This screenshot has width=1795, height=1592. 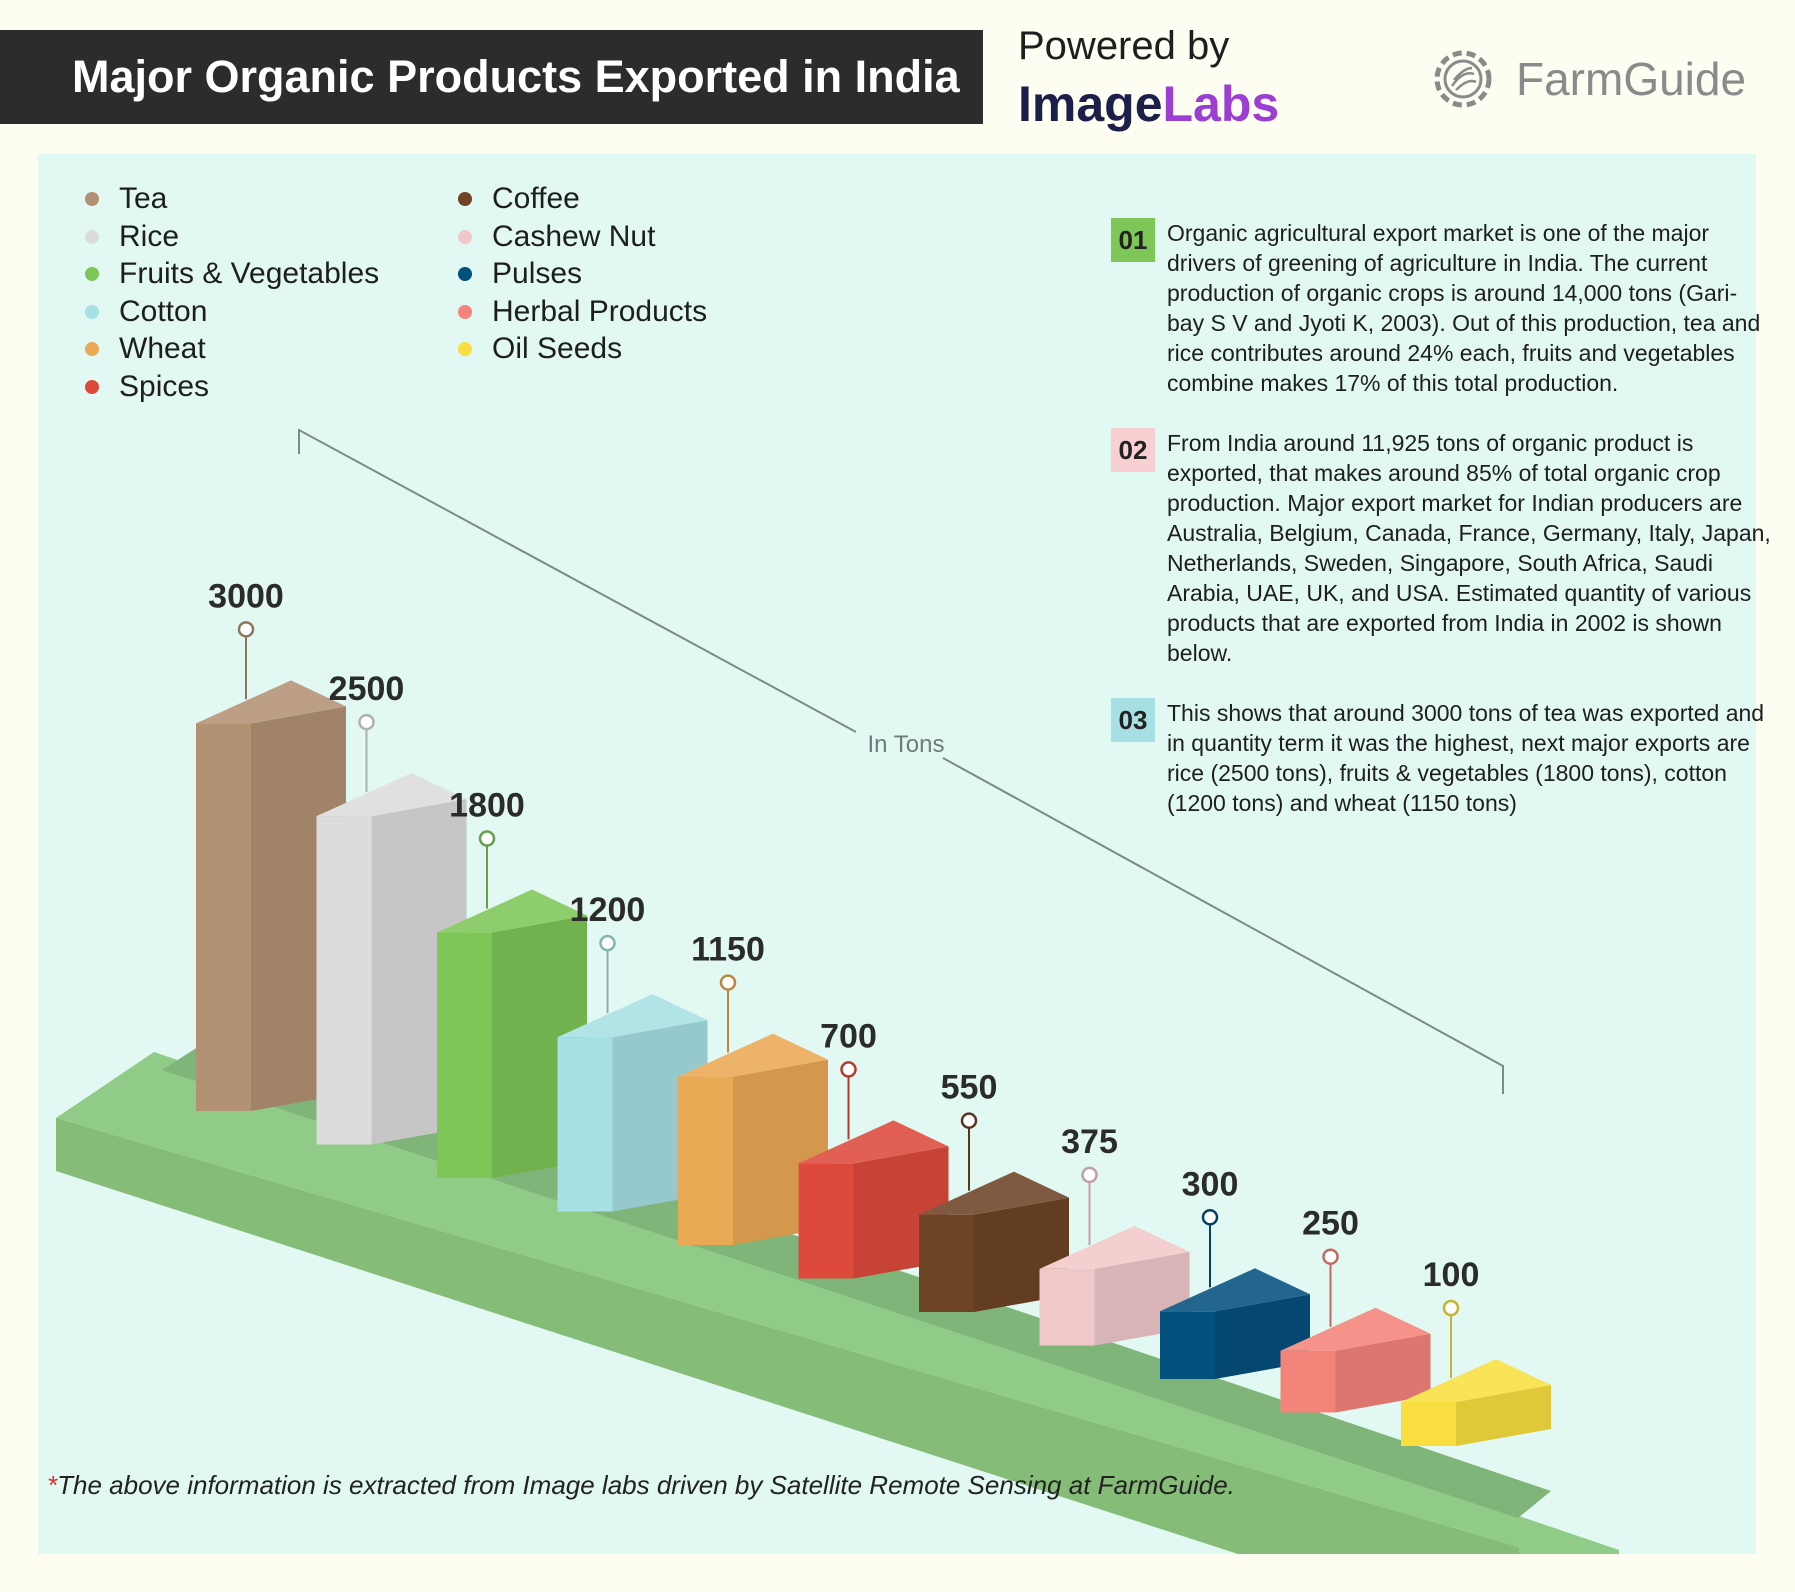 What do you see at coordinates (1631, 79) in the screenshot?
I see `farmguide-name: FarmGuide` at bounding box center [1631, 79].